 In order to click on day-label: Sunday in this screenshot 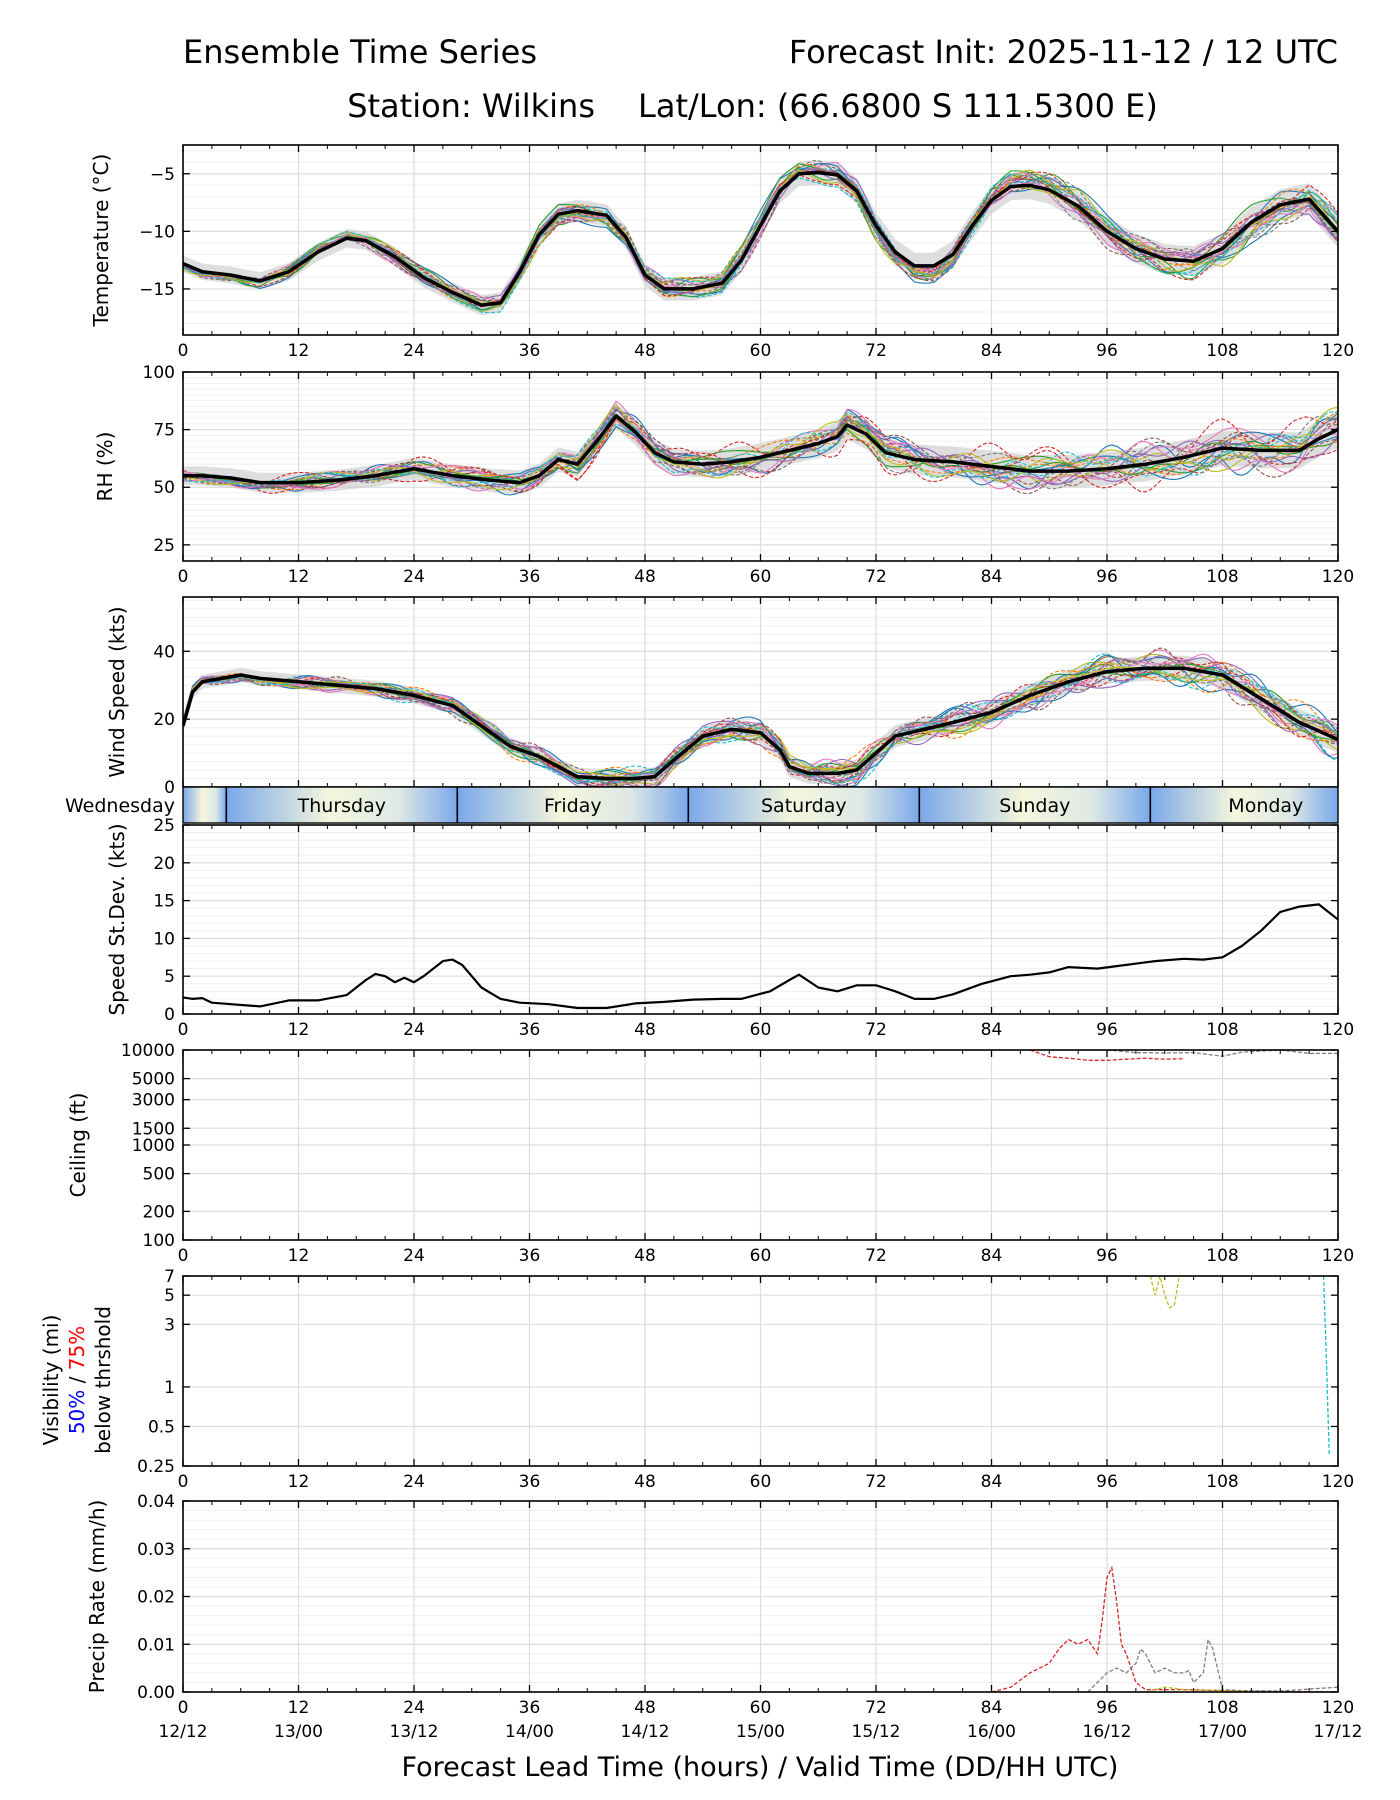, I will do `click(1034, 806)`.